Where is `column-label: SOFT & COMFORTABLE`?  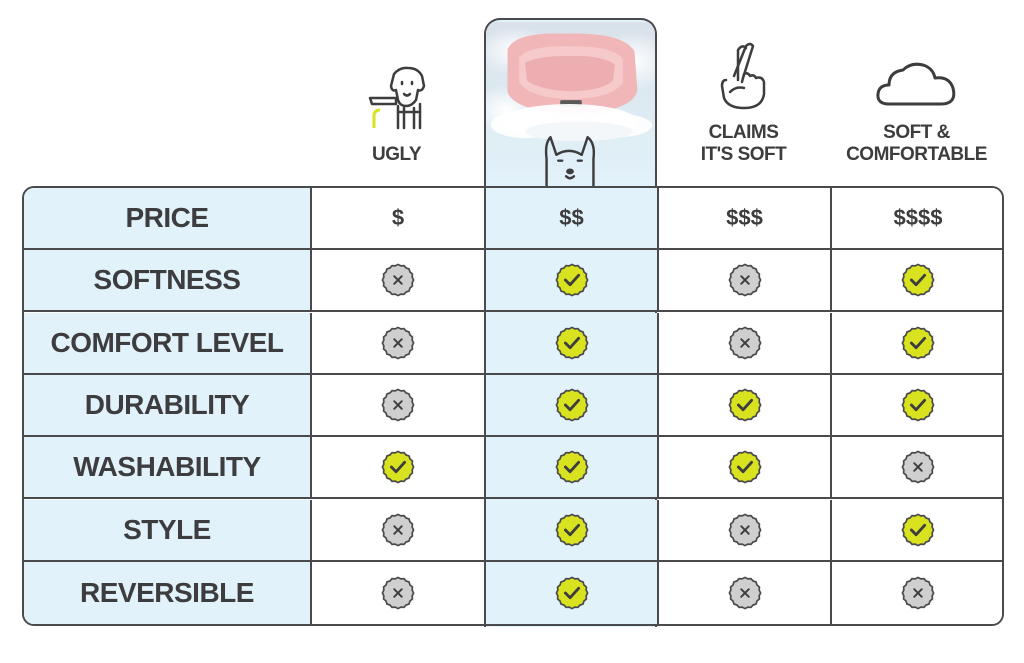
column-label: SOFT & COMFORTABLE is located at coordinates (916, 143).